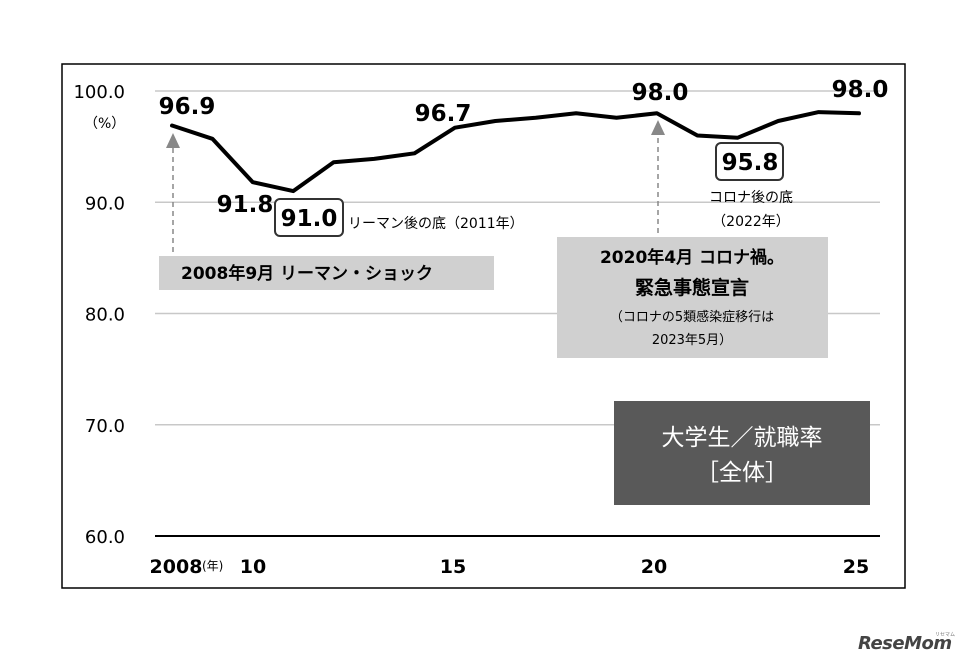 This screenshot has height=670, width=966. I want to click on x-tick-label-25: 25, so click(856, 567).